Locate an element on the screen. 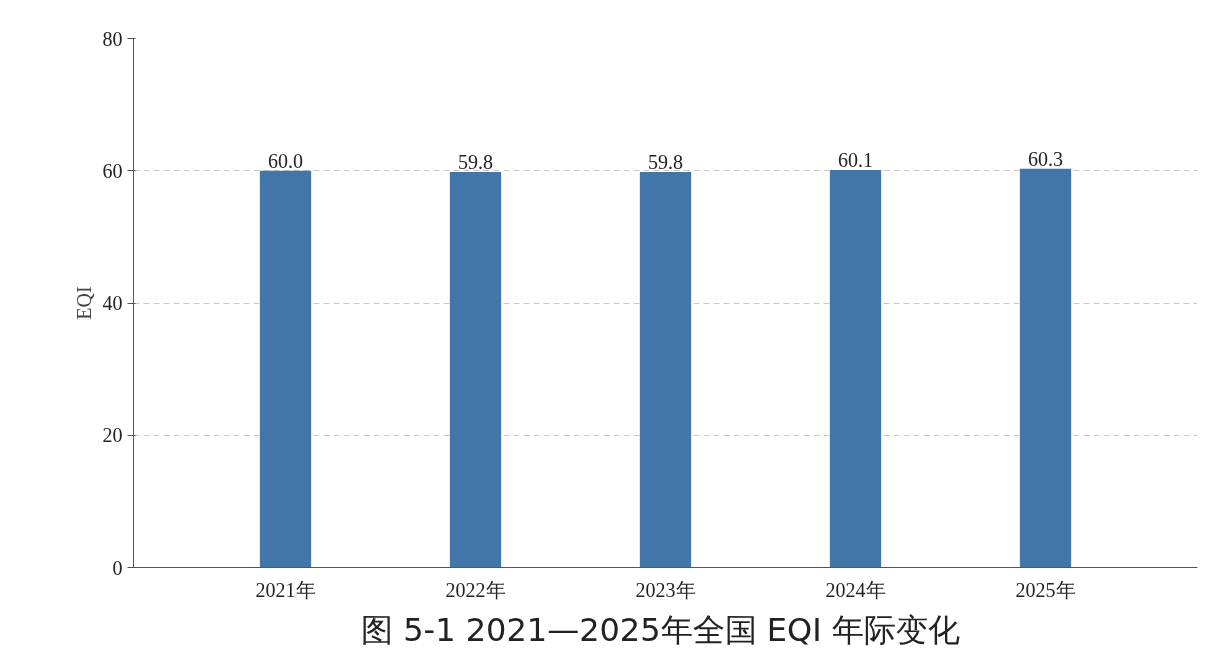 This screenshot has height=653, width=1221. x-tick-label: 2022年 is located at coordinates (475, 589).